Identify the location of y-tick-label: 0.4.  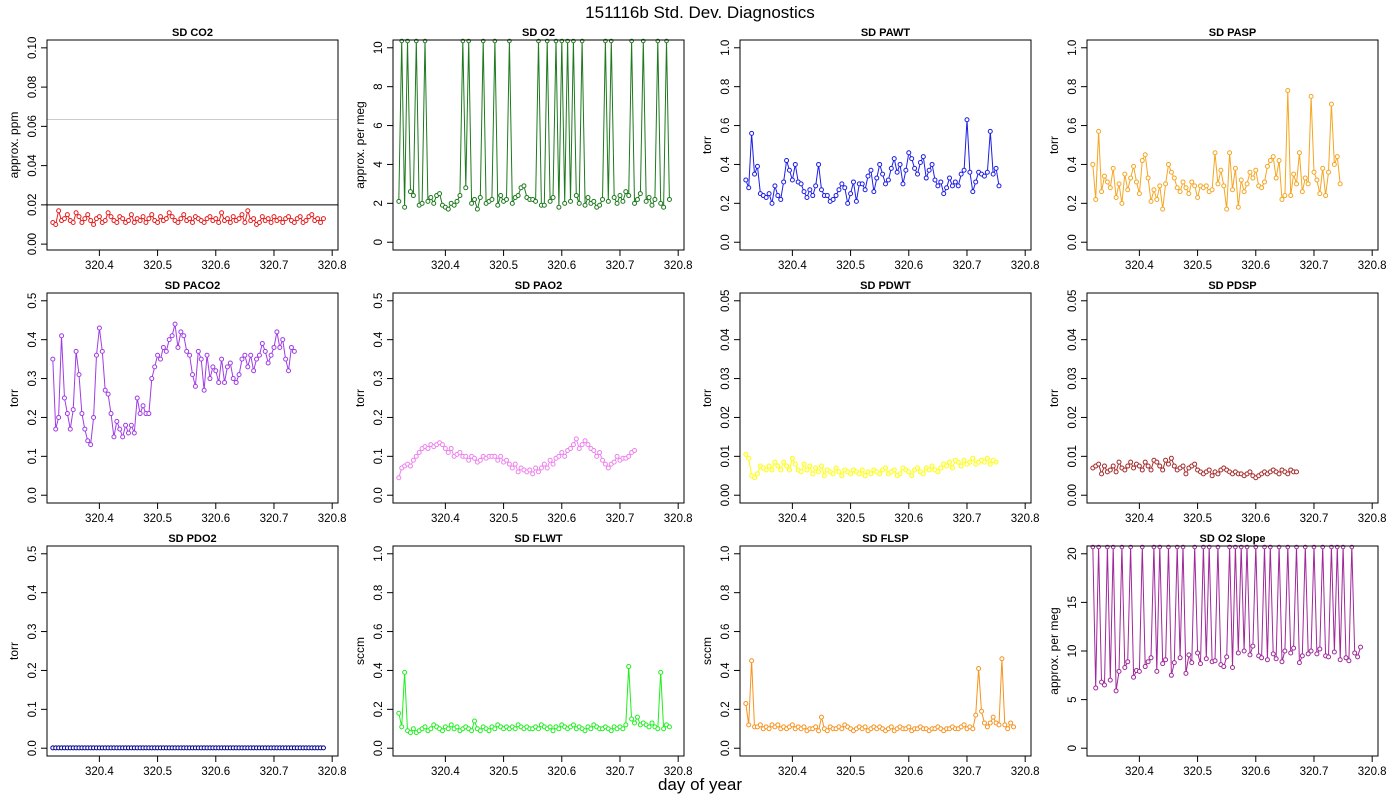
(726, 670).